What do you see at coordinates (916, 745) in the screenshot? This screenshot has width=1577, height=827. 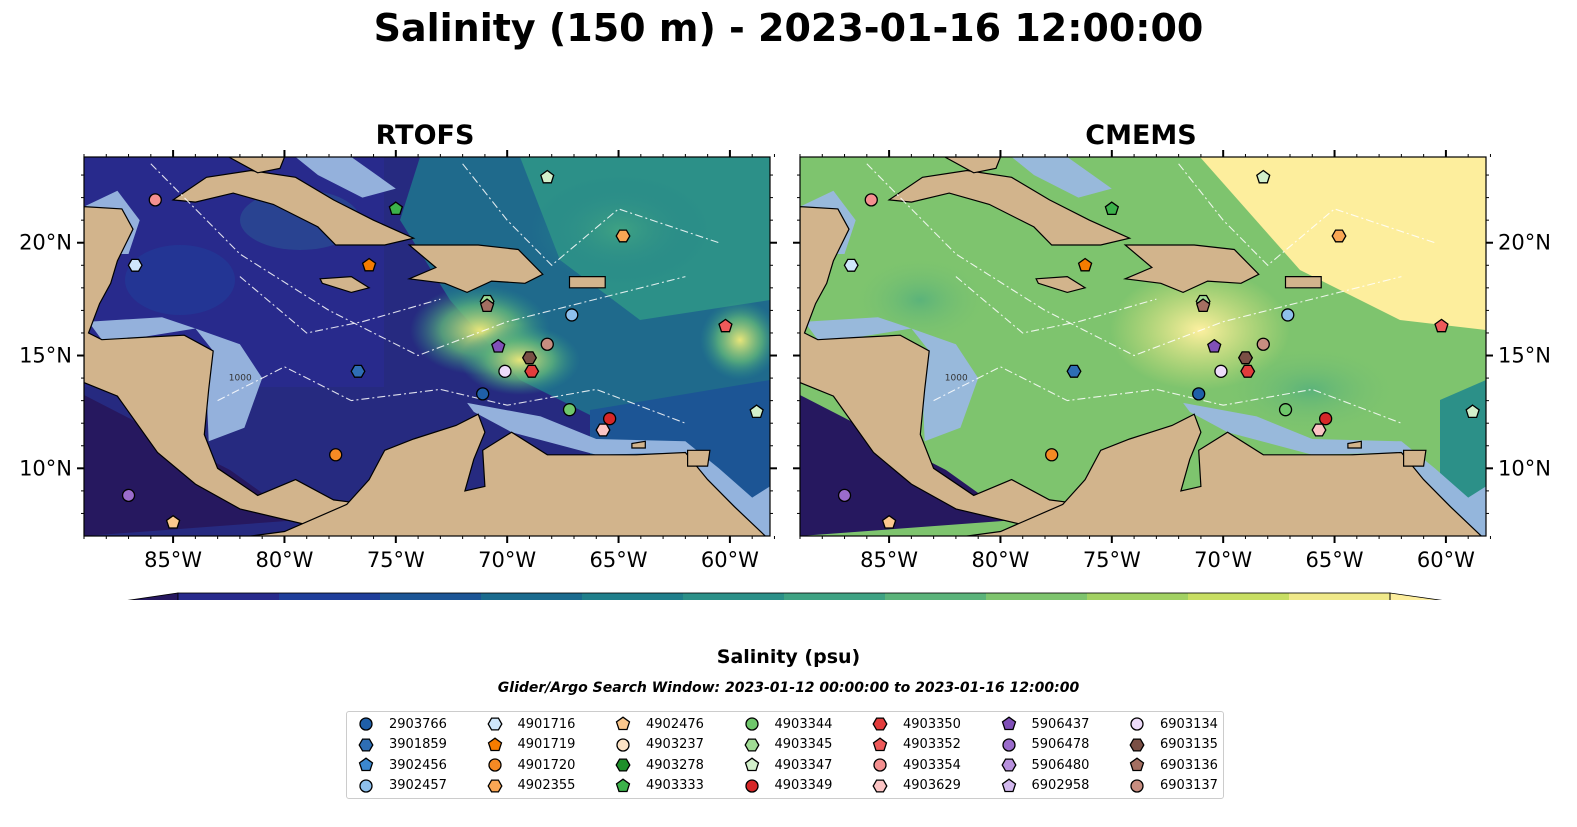 I see `legend-item-4903352: 4903352` at bounding box center [916, 745].